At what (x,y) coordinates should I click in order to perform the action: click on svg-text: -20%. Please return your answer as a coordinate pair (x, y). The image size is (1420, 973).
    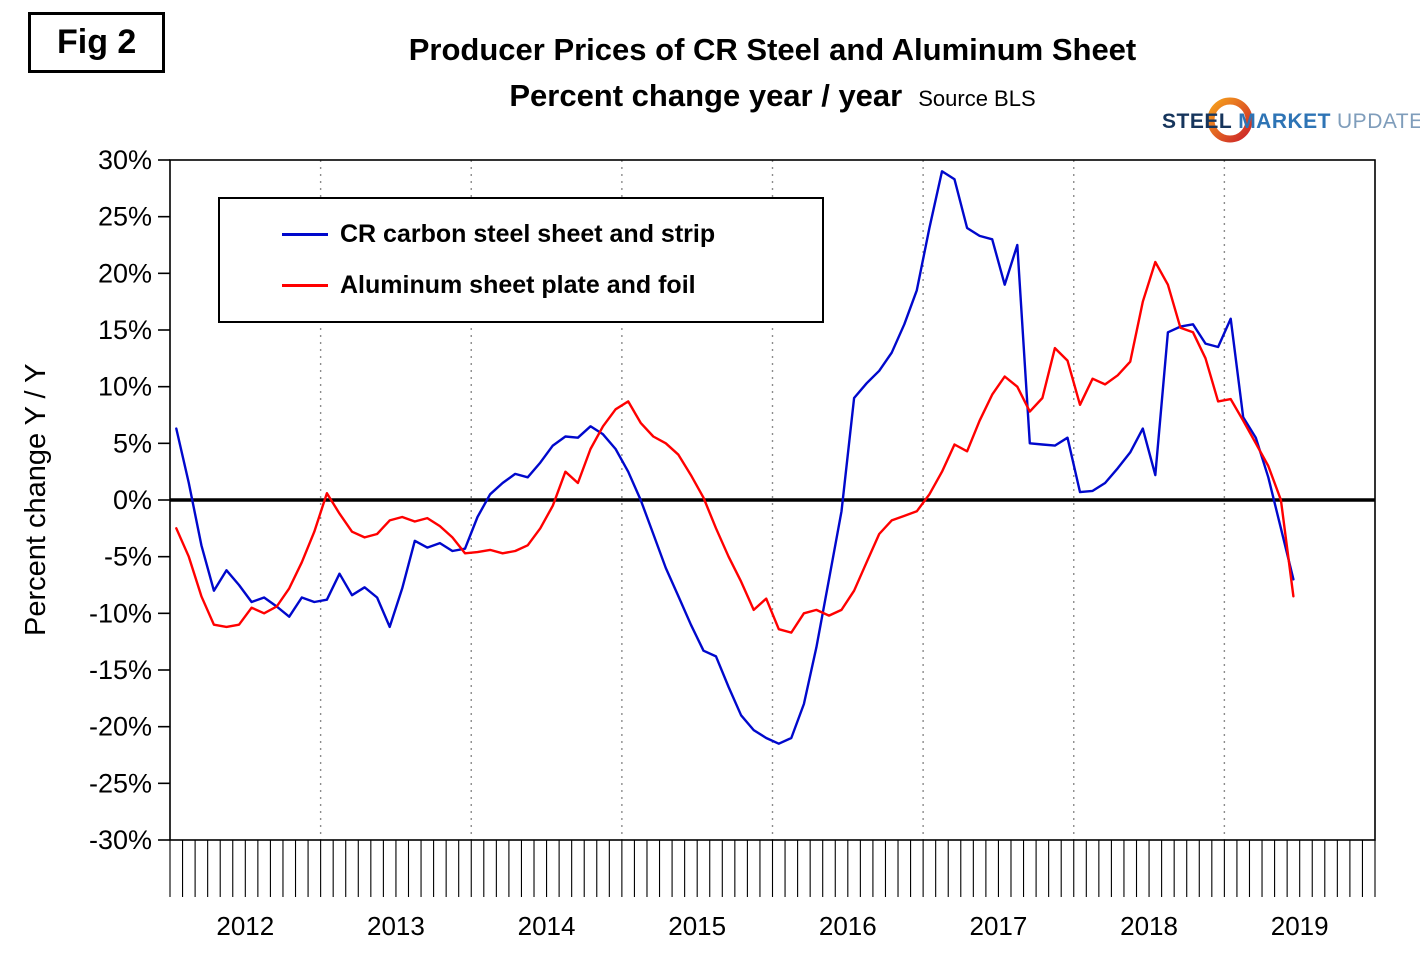
    Looking at the image, I should click on (120, 727).